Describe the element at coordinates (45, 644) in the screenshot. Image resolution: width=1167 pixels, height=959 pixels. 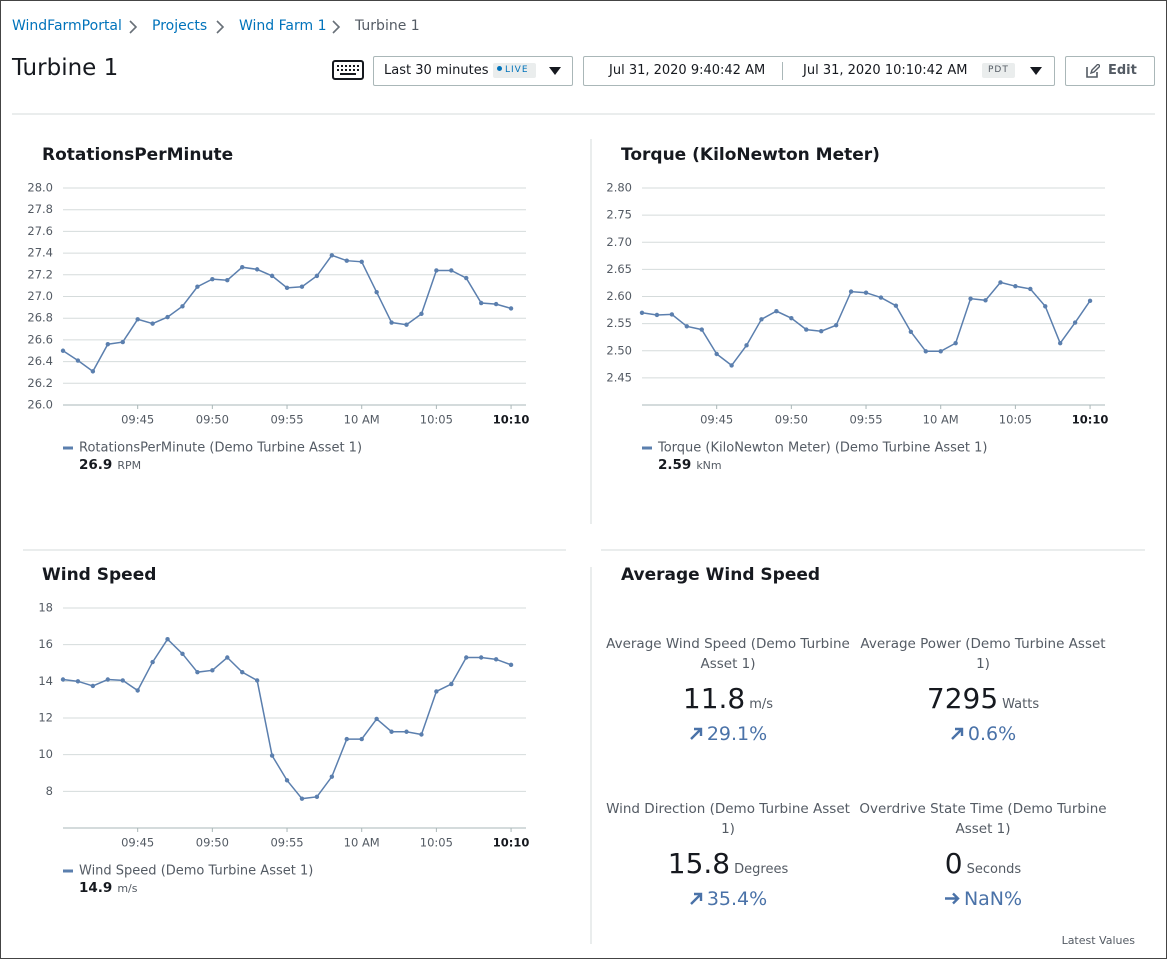
I see `y-tick-label: 16` at that location.